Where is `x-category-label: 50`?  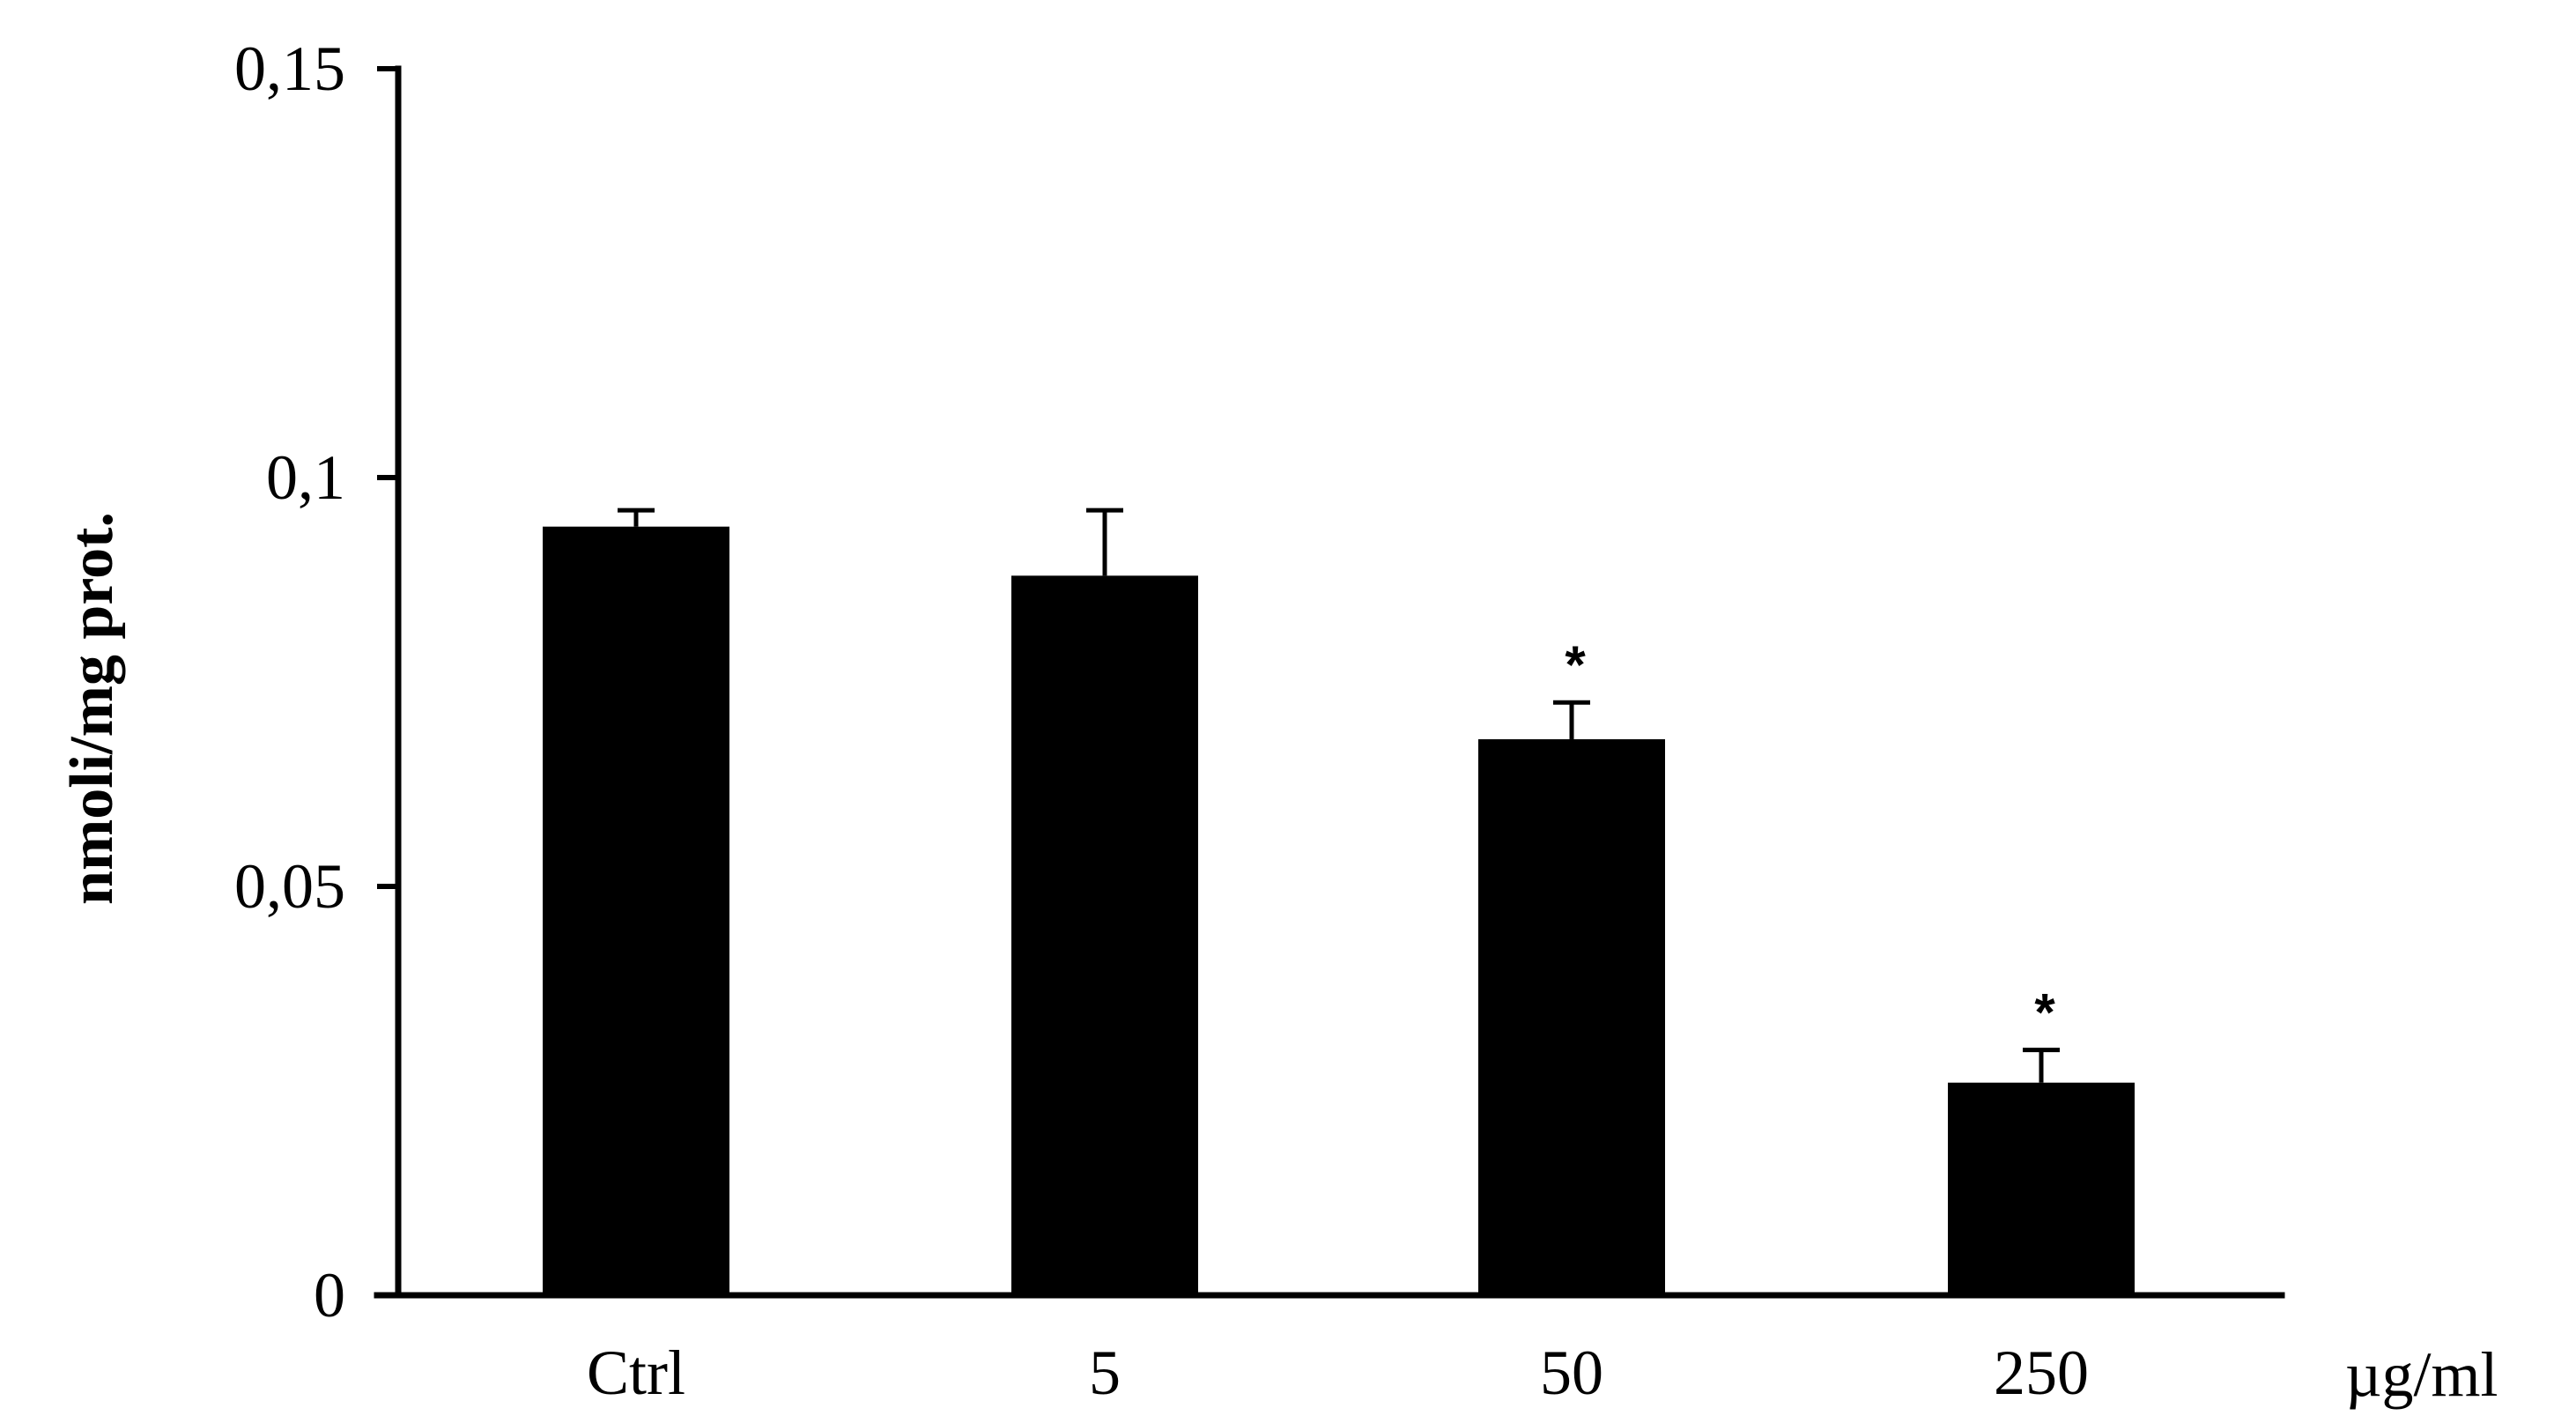
x-category-label: 50 is located at coordinates (1571, 1373).